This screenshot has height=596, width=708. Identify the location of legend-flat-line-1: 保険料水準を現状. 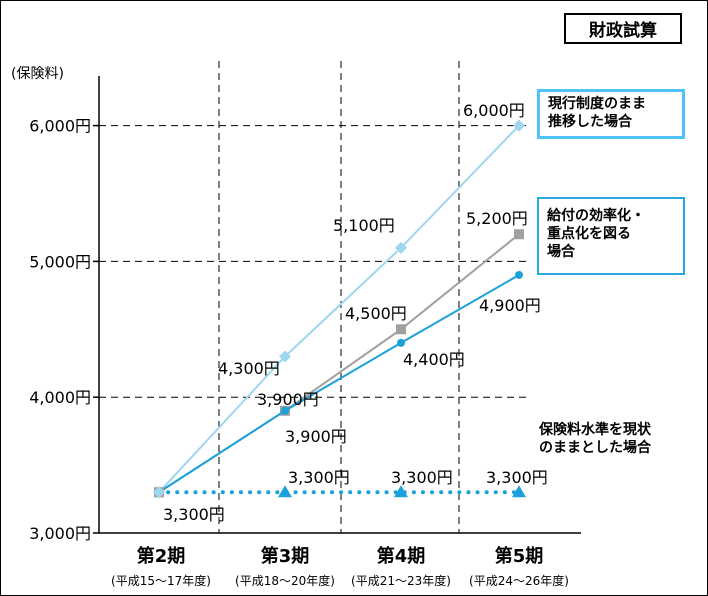
(595, 430).